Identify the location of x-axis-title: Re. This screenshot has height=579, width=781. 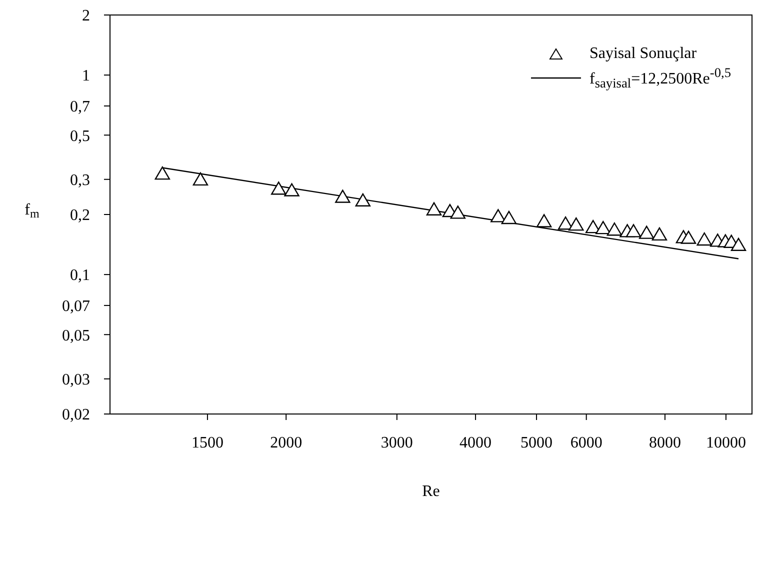
(431, 491).